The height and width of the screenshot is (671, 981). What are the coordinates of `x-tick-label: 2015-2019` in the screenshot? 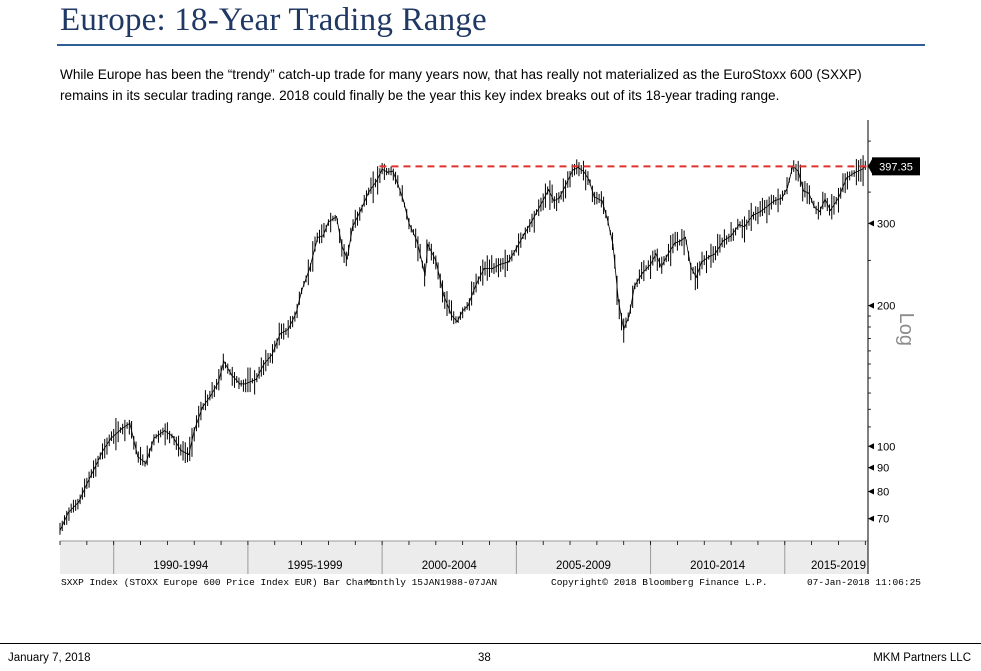 It's located at (838, 566).